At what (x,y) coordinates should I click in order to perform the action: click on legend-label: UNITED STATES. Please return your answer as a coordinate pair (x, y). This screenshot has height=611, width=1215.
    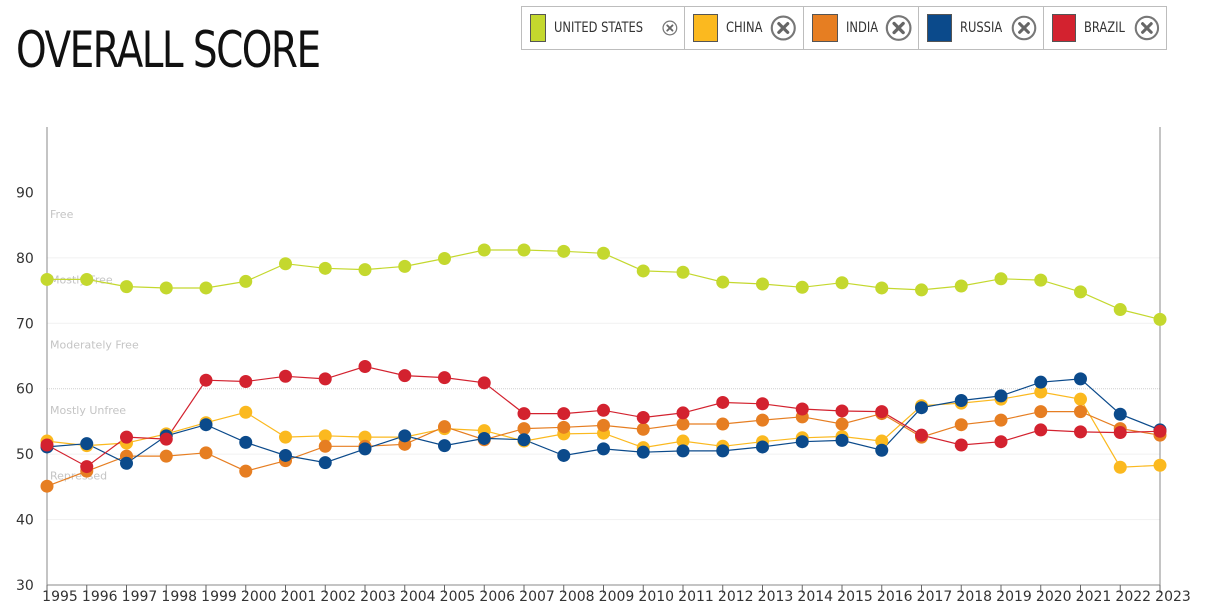
    Looking at the image, I should click on (598, 28).